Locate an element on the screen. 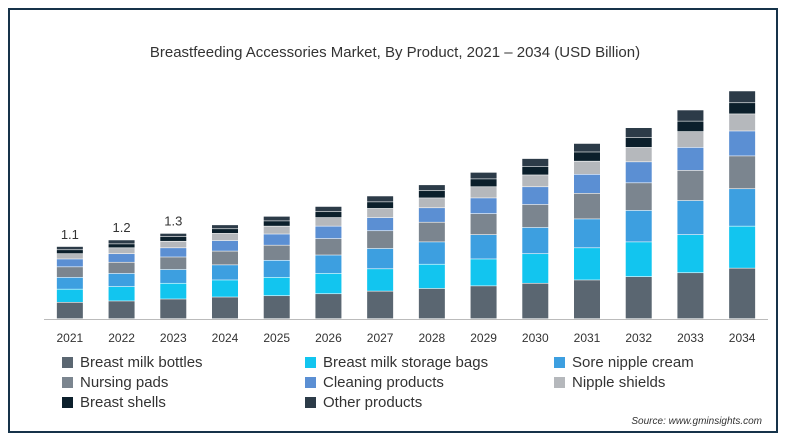 The height and width of the screenshot is (441, 790). legend-label: Breast milk storage bags is located at coordinates (406, 362).